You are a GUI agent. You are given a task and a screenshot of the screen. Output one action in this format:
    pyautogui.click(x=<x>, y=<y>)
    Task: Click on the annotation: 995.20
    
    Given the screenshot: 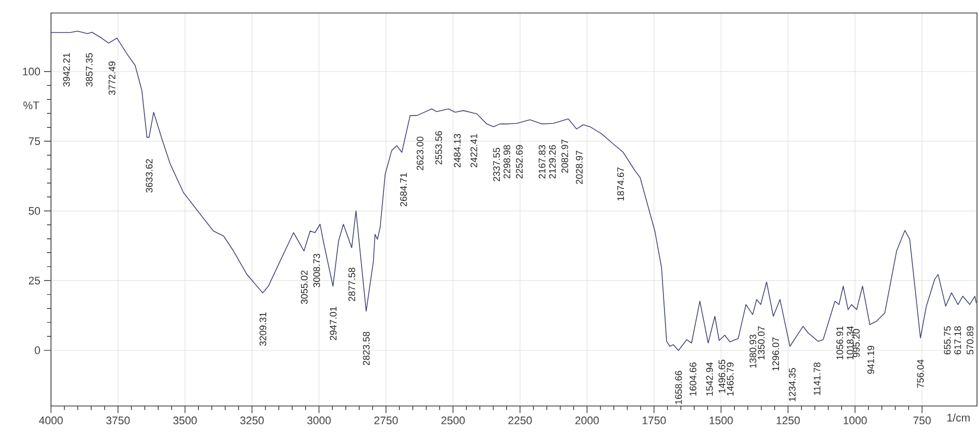 What is the action you would take?
    pyautogui.click(x=856, y=343)
    